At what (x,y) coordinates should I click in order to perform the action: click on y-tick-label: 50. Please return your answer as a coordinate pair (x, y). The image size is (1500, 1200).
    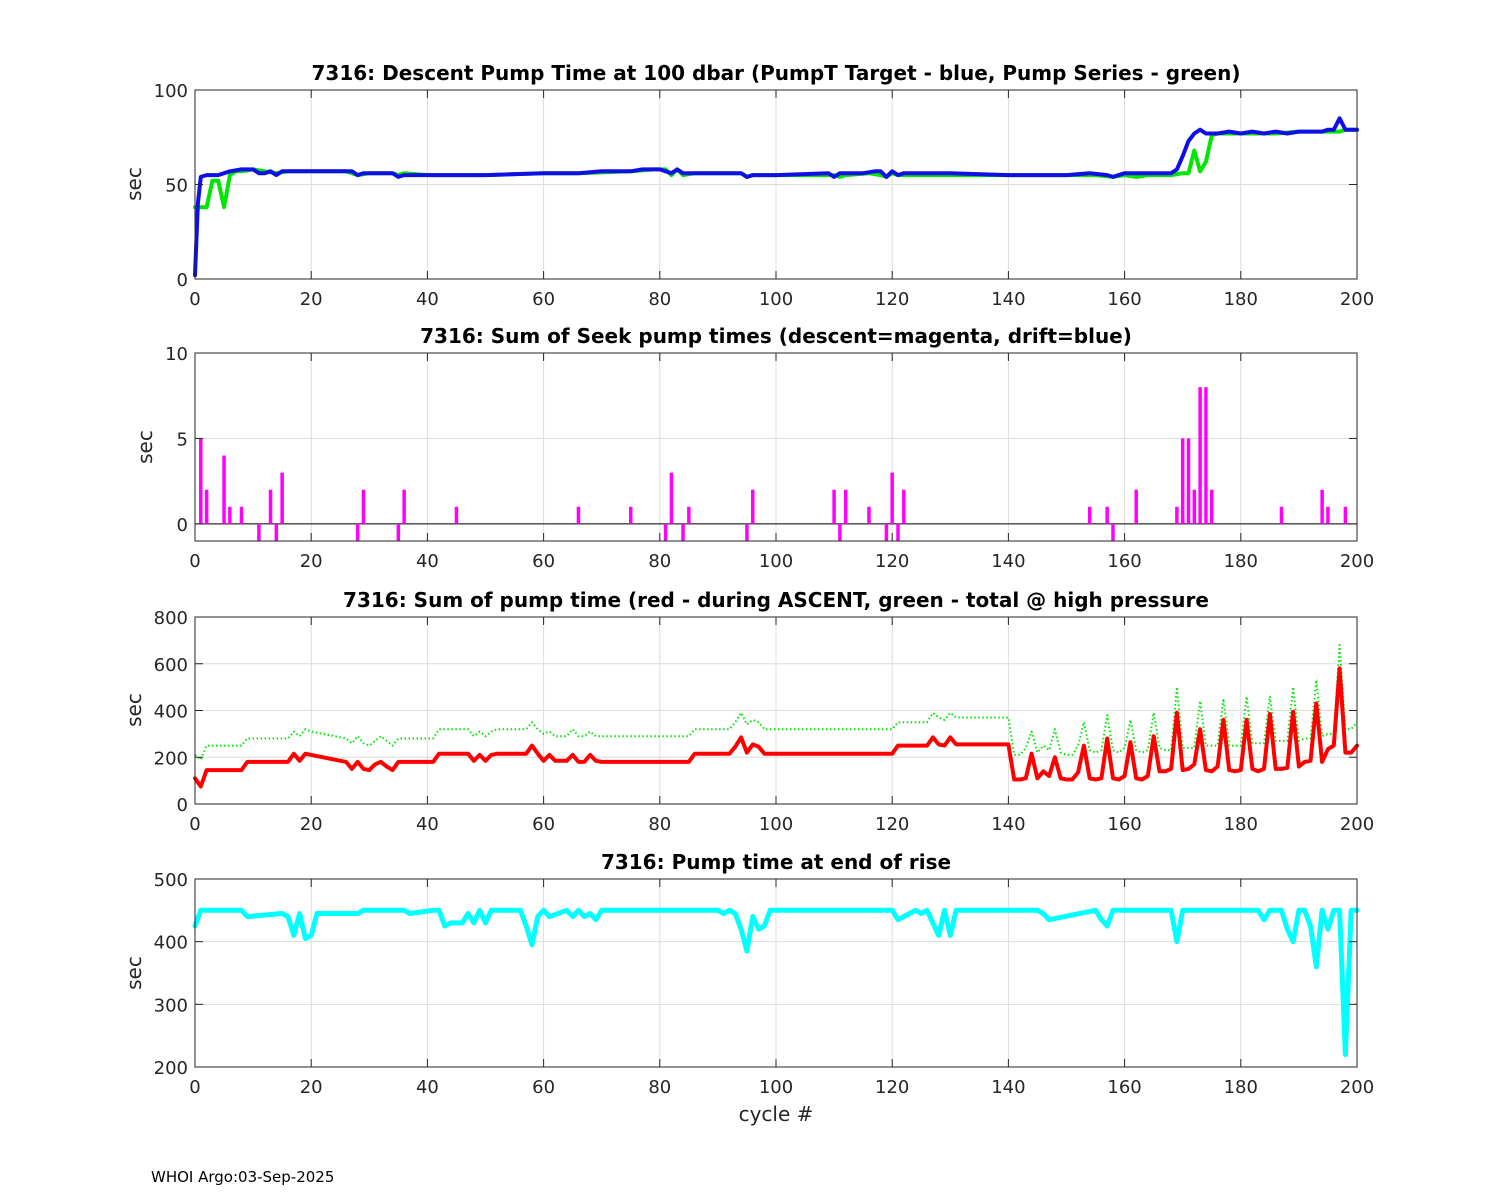
    Looking at the image, I should click on (176, 186).